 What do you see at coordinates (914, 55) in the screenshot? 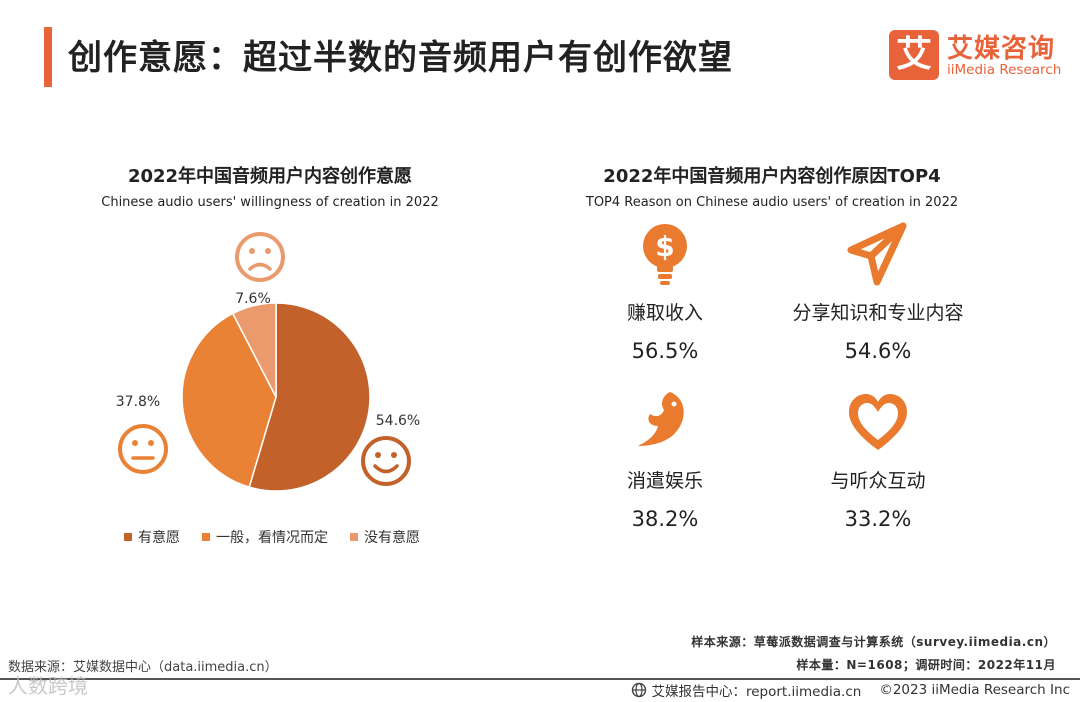
I see `logo-mark: 艾` at bounding box center [914, 55].